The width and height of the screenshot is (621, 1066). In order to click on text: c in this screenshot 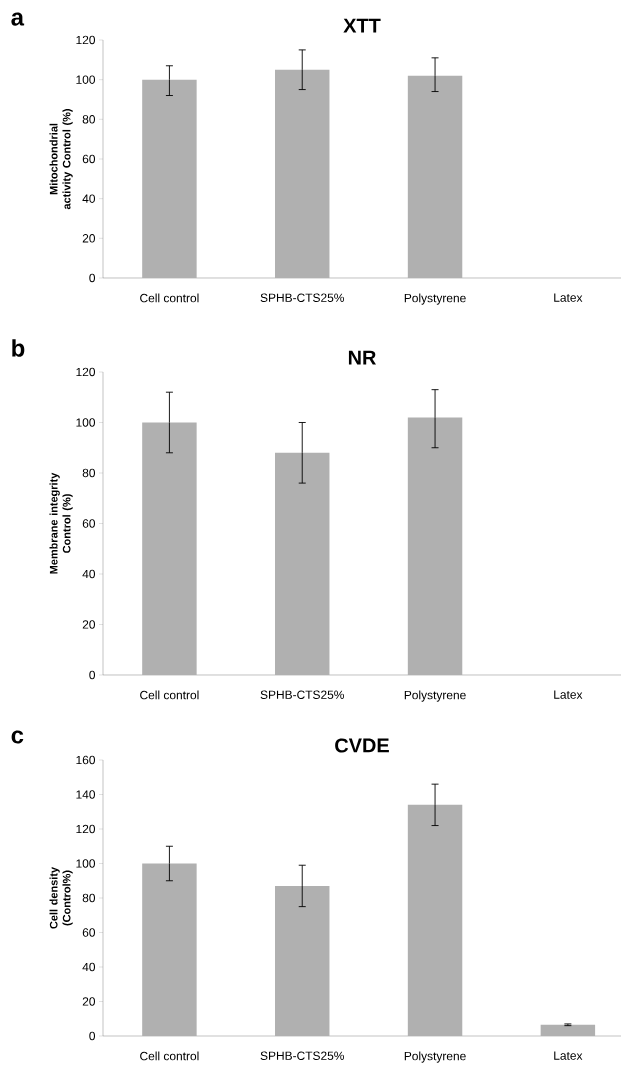, I will do `click(17, 737)`.